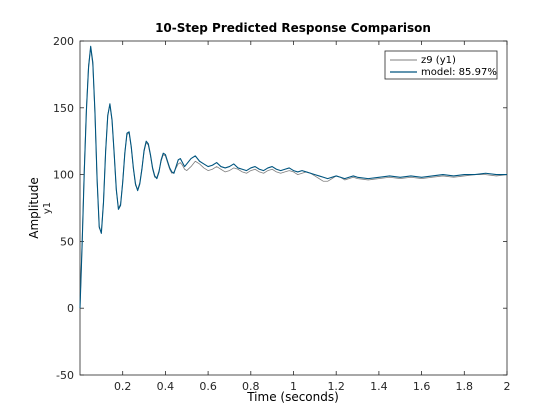 This screenshot has width=560, height=420. What do you see at coordinates (166, 386) in the screenshot?
I see `x-tick-label: 0.4` at bounding box center [166, 386].